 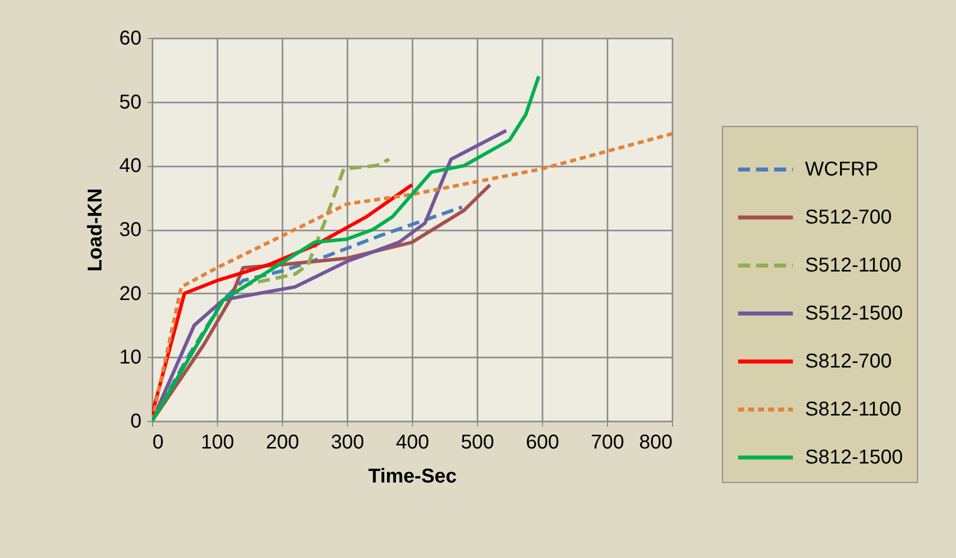 What do you see at coordinates (854, 313) in the screenshot?
I see `legend-label: S512-1500` at bounding box center [854, 313].